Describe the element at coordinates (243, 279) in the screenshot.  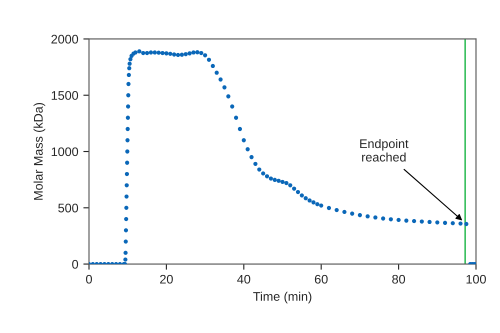
I see `x-tick-label: 40` at that location.